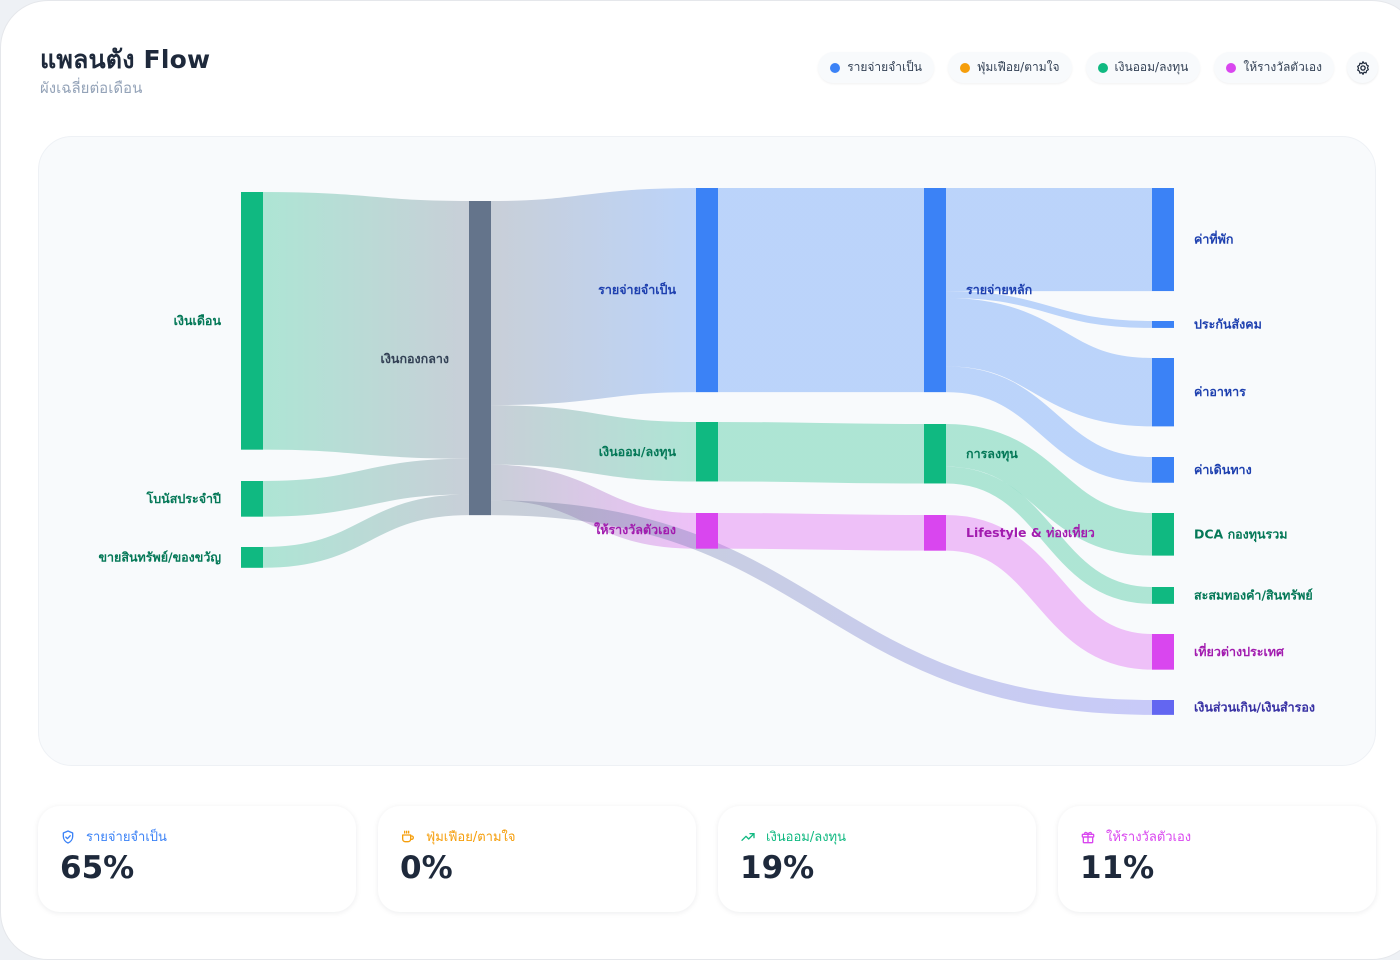 This screenshot has height=960, width=1400. What do you see at coordinates (1163, 392) in the screenshot?
I see `sankey-node-food` at bounding box center [1163, 392].